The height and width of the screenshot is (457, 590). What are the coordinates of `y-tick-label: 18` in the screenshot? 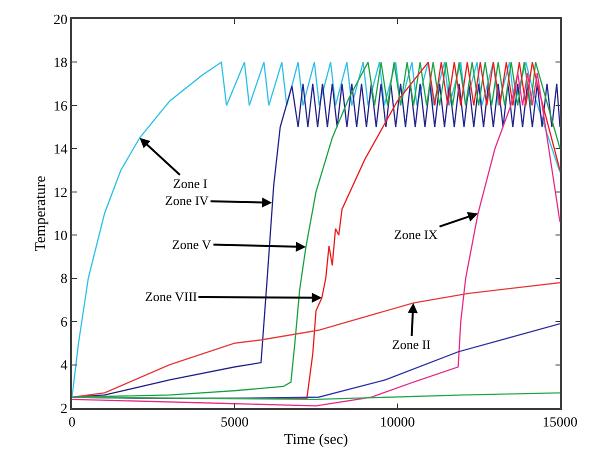 It's located at (60, 64).